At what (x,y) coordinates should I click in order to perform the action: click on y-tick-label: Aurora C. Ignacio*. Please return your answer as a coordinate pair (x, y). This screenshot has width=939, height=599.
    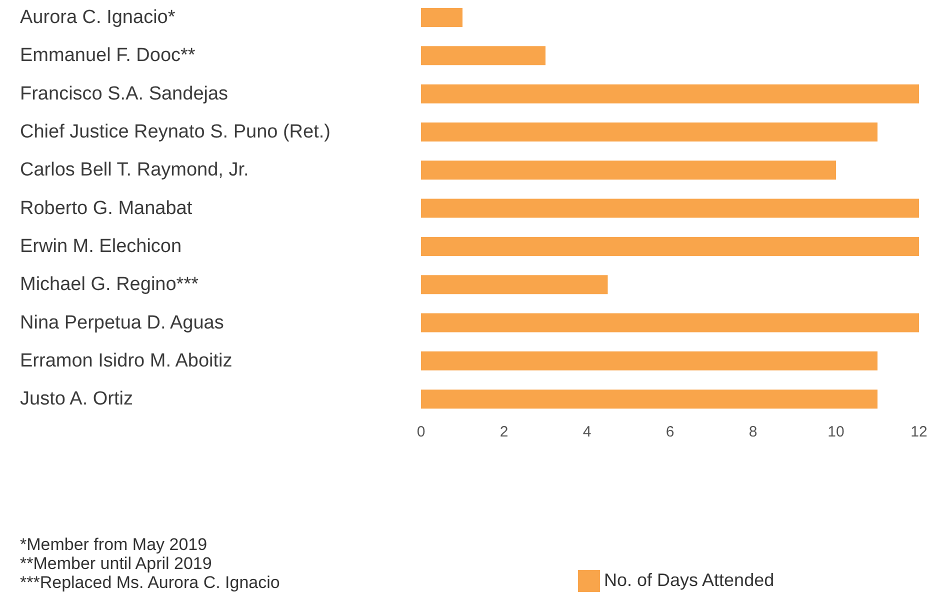
    Looking at the image, I should click on (98, 17).